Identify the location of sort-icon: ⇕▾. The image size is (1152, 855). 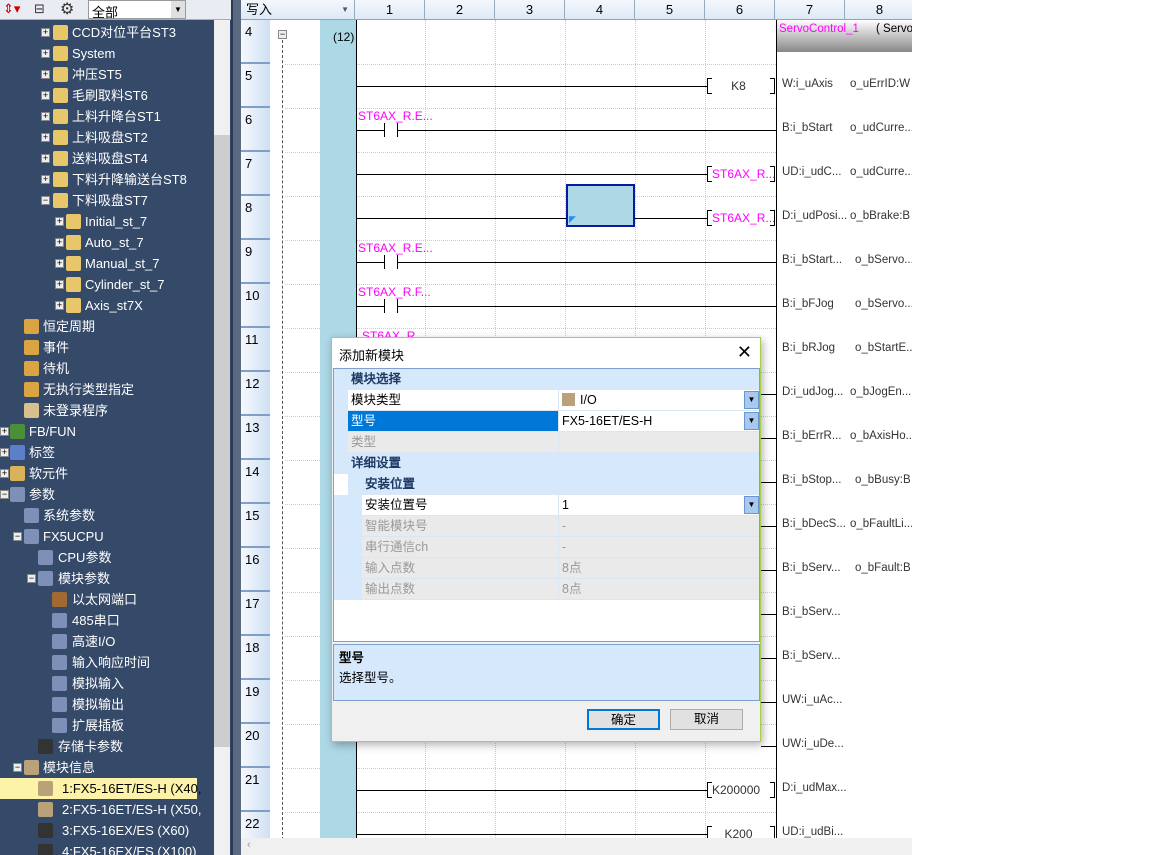
(12, 8).